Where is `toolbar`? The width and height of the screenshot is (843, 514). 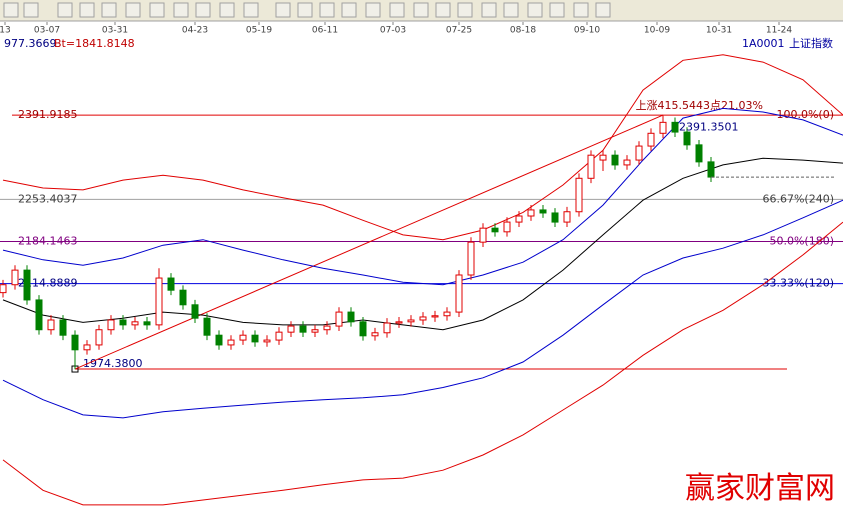
toolbar is located at coordinates (421, 11).